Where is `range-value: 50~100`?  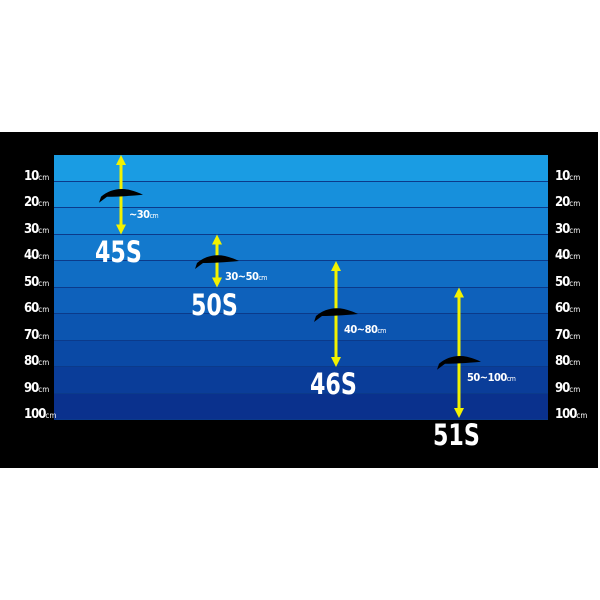 range-value: 50~100 is located at coordinates (487, 377).